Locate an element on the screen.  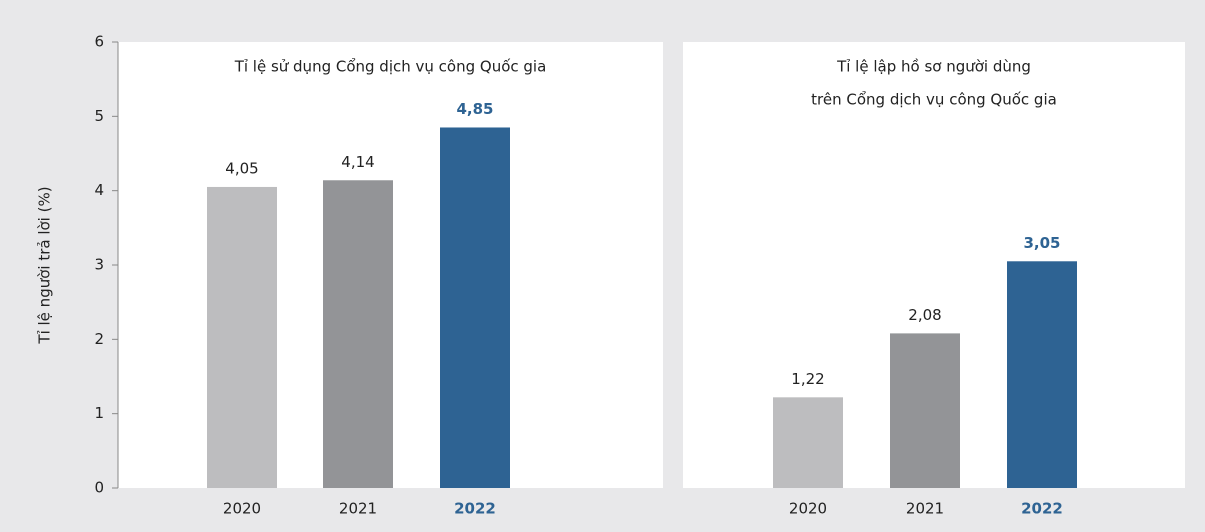
y-tick-label: 5 is located at coordinates (99, 116).